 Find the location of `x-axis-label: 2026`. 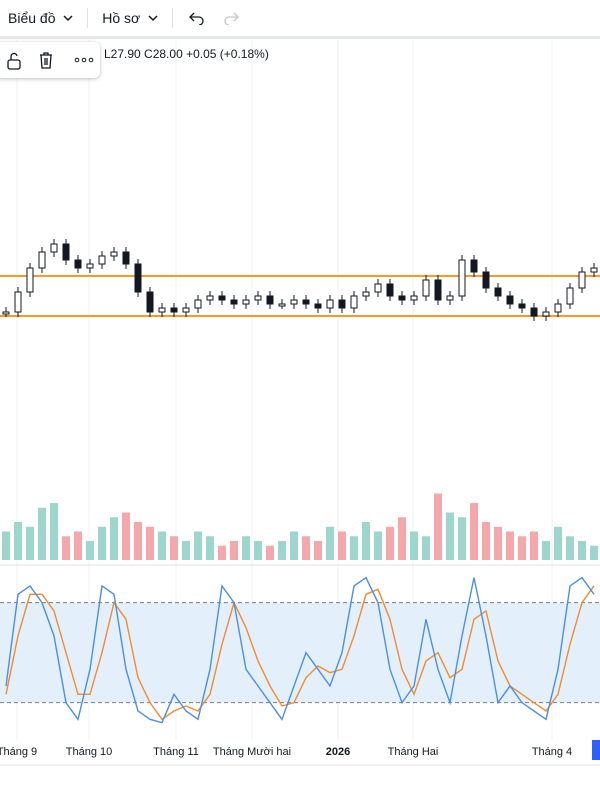

x-axis-label: 2026 is located at coordinates (338, 752).